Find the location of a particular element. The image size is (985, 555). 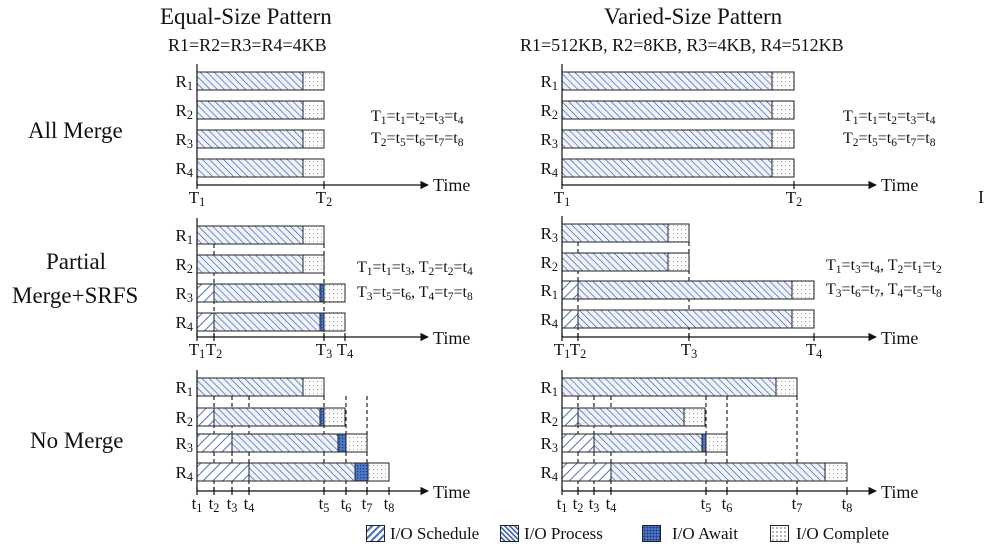

scenario-no-merge: No Merge is located at coordinates (77, 440).